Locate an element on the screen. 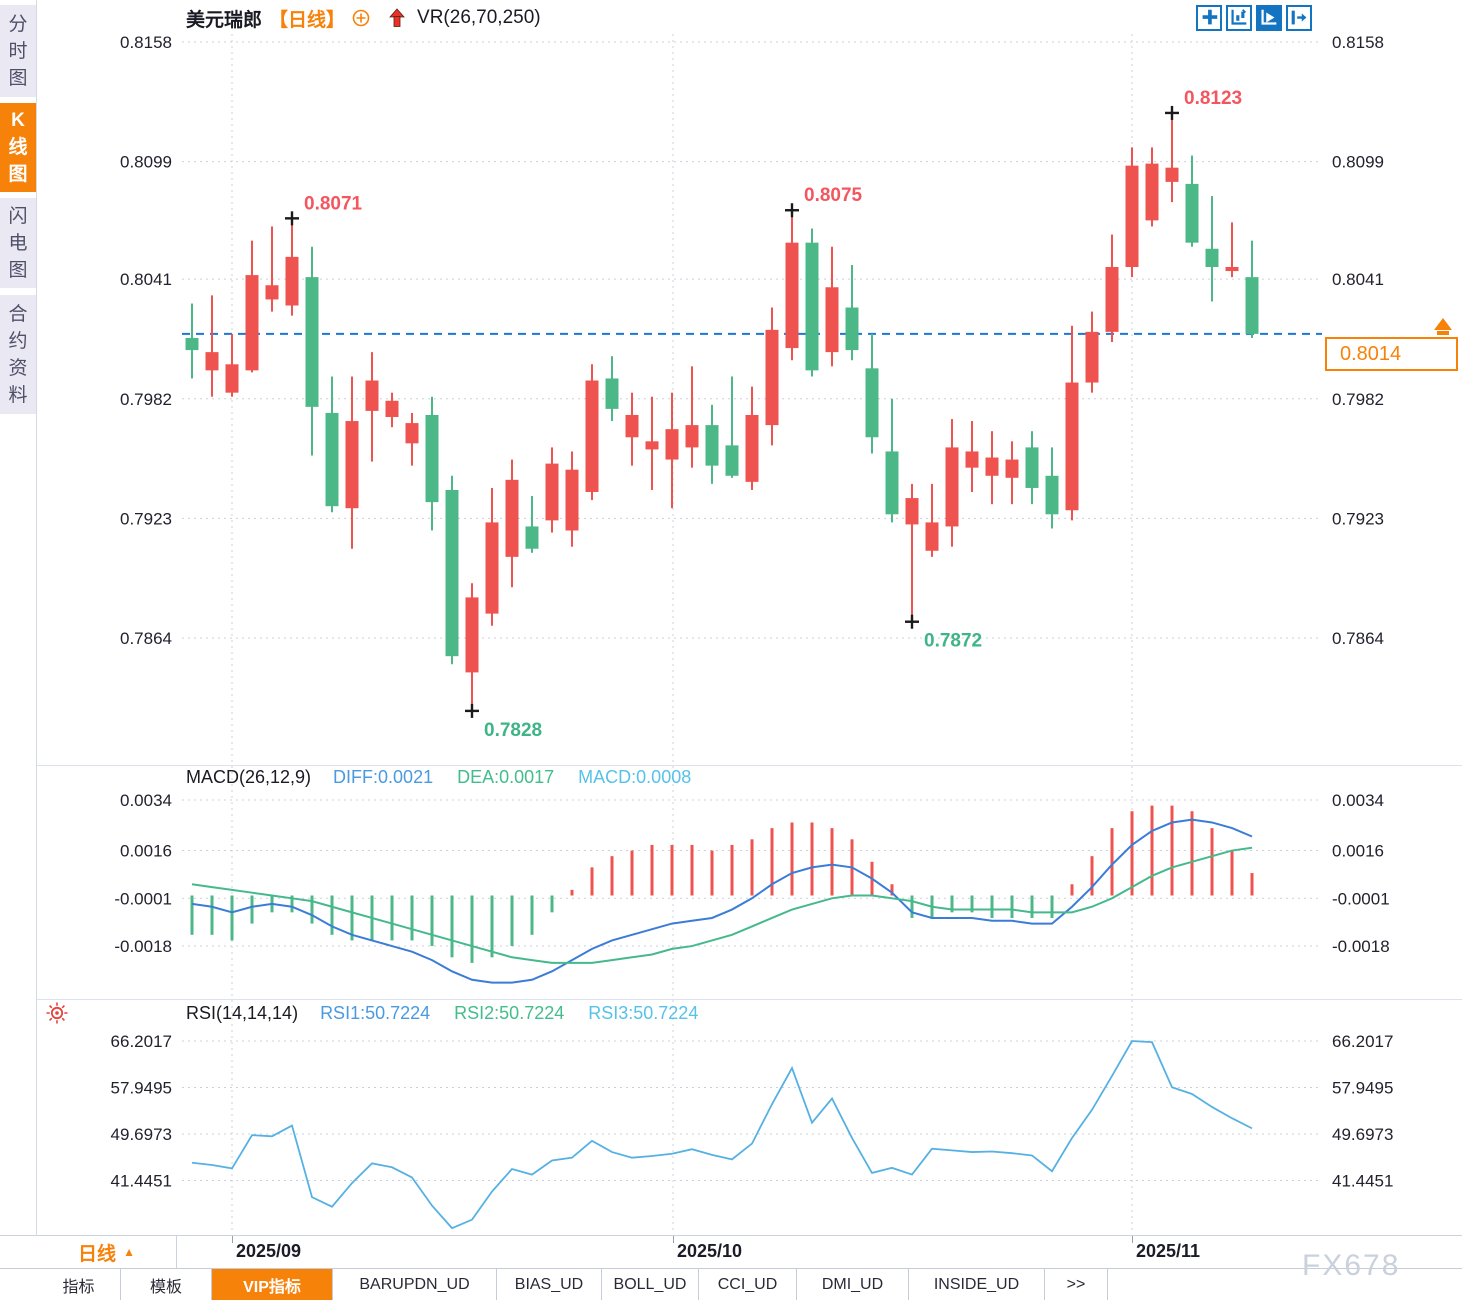  indicator-settings-icon is located at coordinates (57, 1015).